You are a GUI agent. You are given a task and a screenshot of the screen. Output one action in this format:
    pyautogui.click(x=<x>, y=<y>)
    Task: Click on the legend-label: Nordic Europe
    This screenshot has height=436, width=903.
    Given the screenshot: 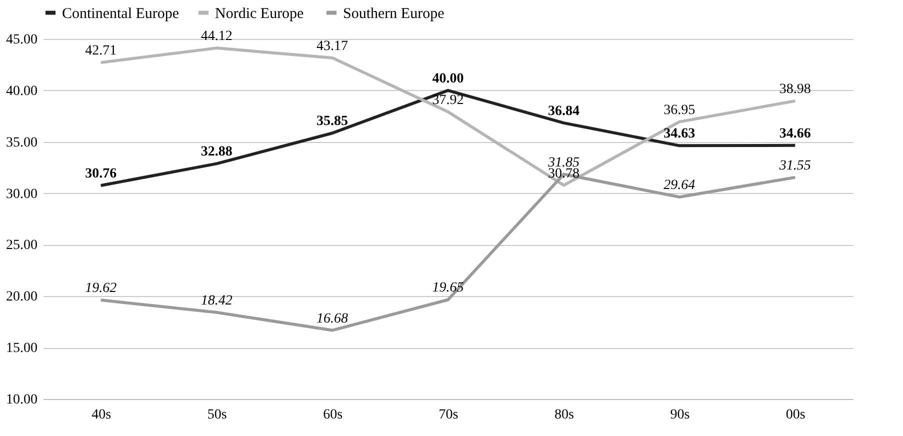 What is the action you would take?
    pyautogui.click(x=259, y=14)
    